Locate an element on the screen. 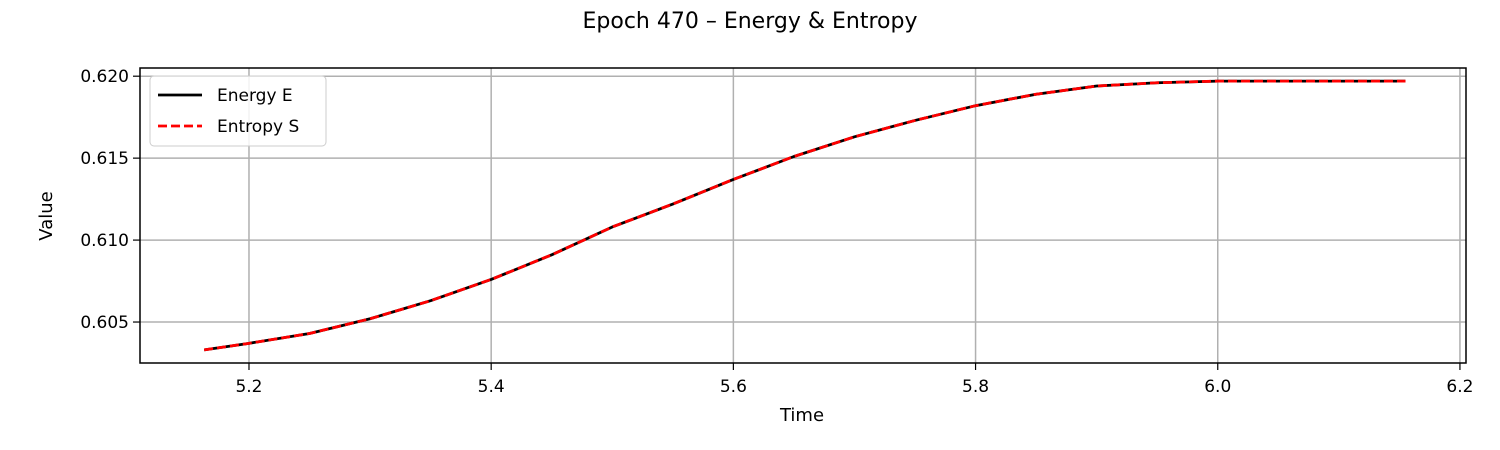 This screenshot has height=450, width=1500. y-tick-label: 0.605 is located at coordinates (104, 323).